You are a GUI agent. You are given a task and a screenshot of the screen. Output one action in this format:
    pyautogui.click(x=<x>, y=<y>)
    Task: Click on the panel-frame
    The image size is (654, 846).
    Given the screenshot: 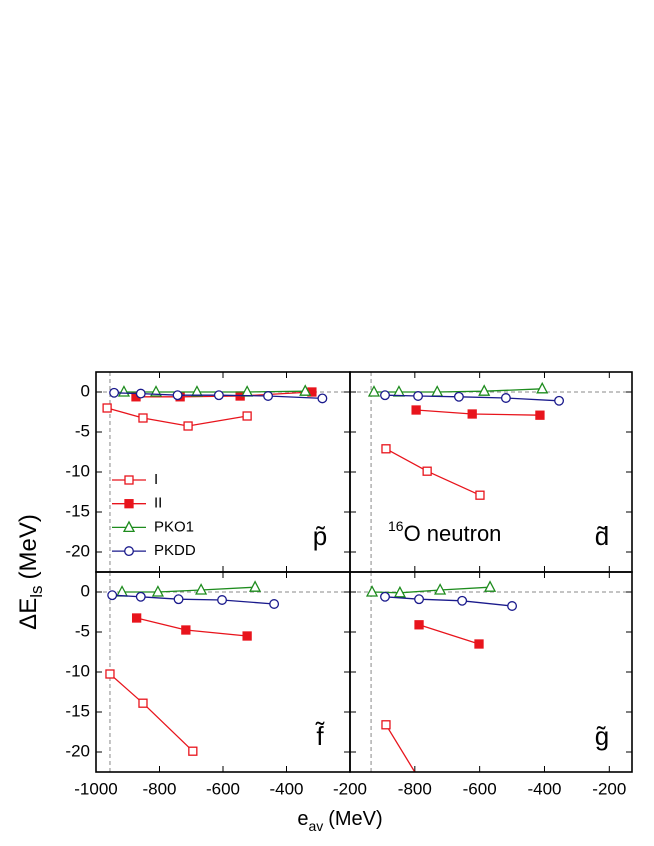 What is the action you would take?
    pyautogui.click(x=491, y=672)
    